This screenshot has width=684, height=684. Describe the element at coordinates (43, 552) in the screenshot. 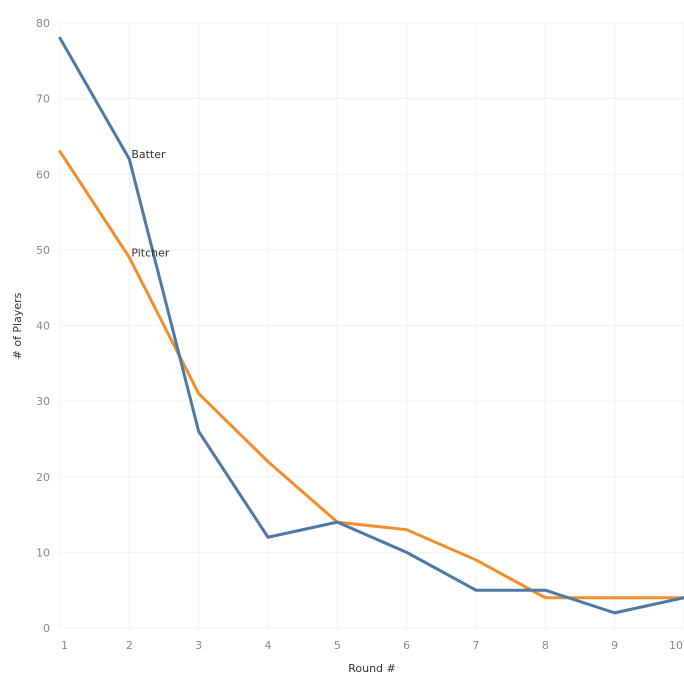

I see `y-tick-label: 10` at that location.